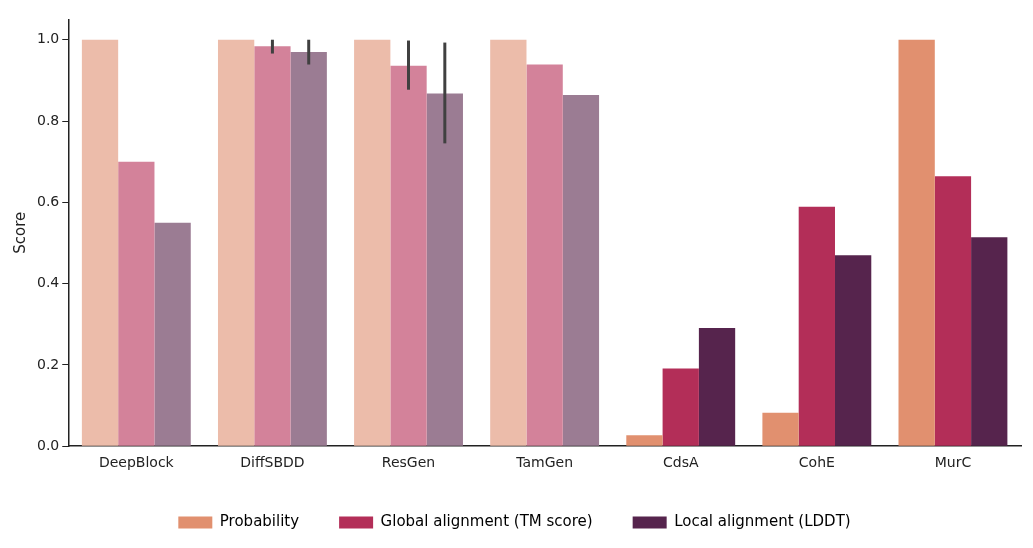  I want to click on y-tick-label: 0.2, so click(48, 363).